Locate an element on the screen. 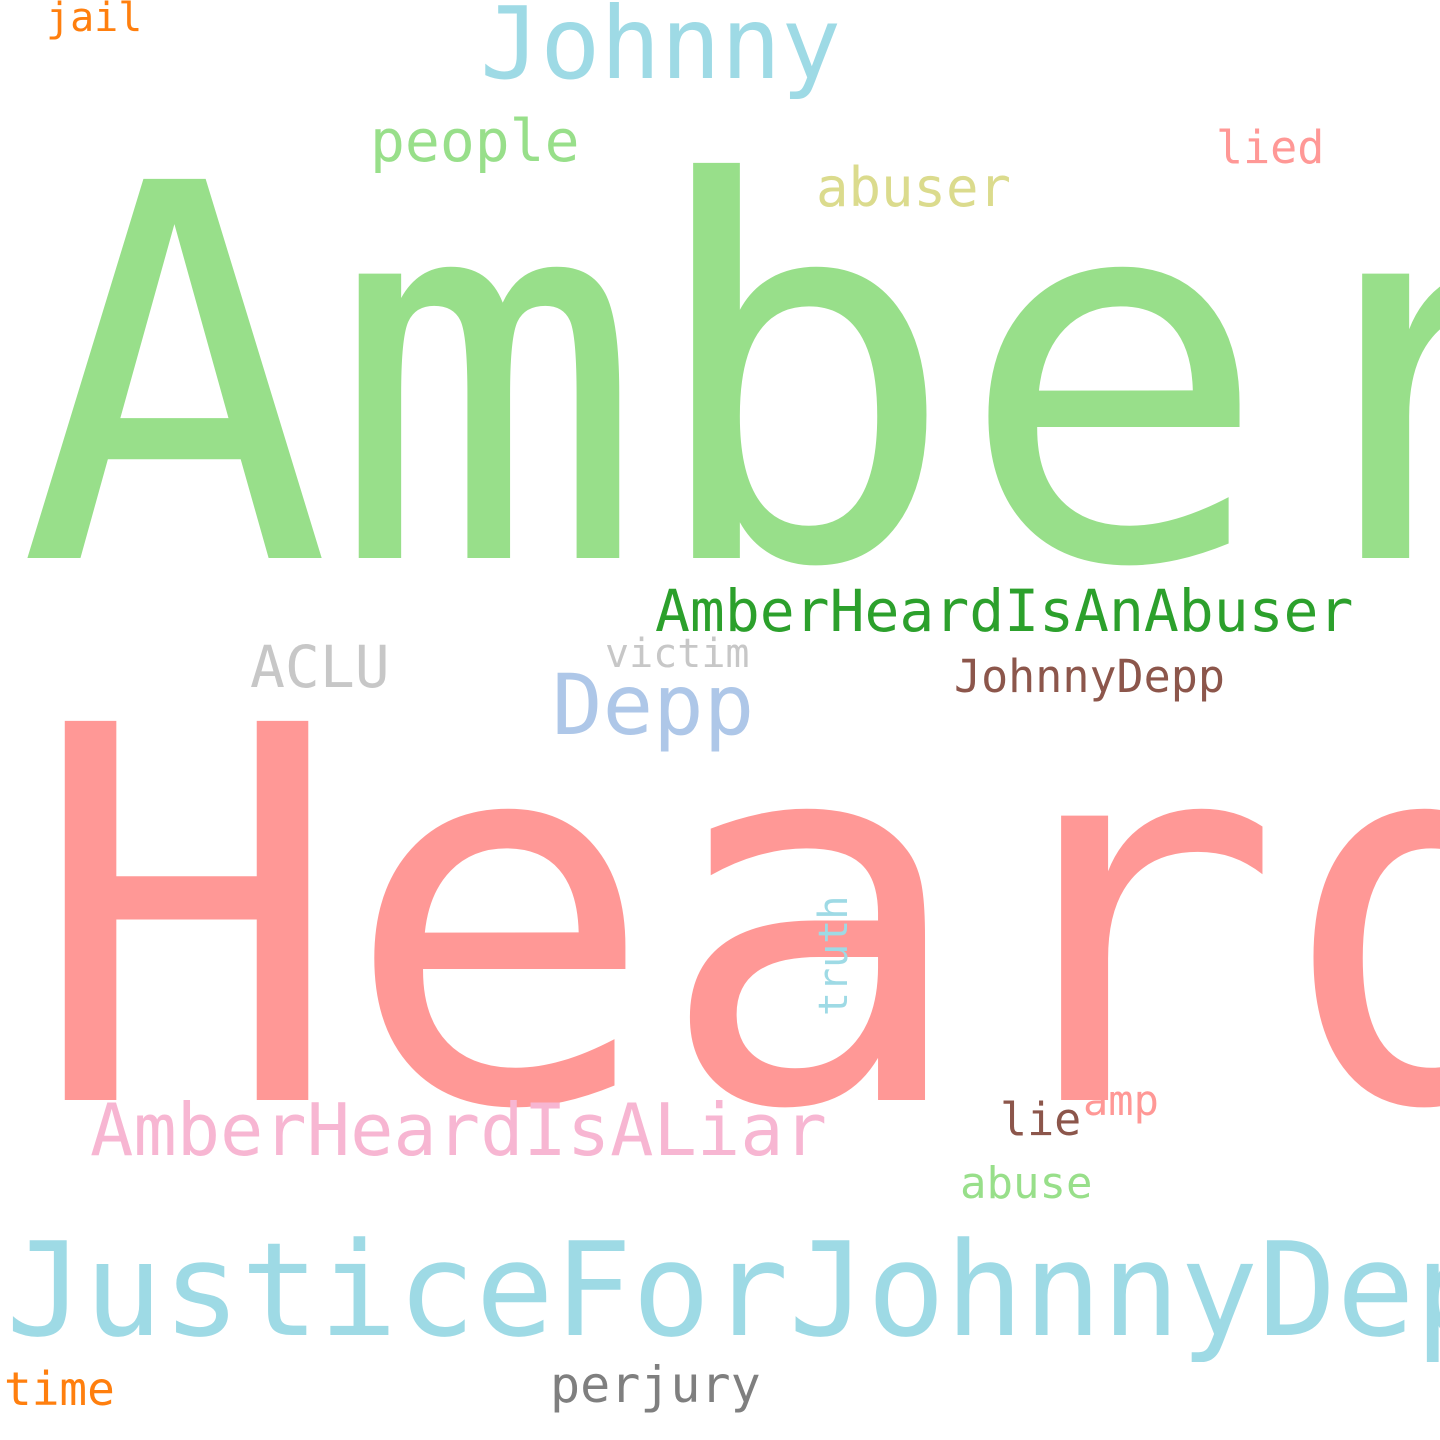  word-johnny: Johnny is located at coordinates (661, 51).